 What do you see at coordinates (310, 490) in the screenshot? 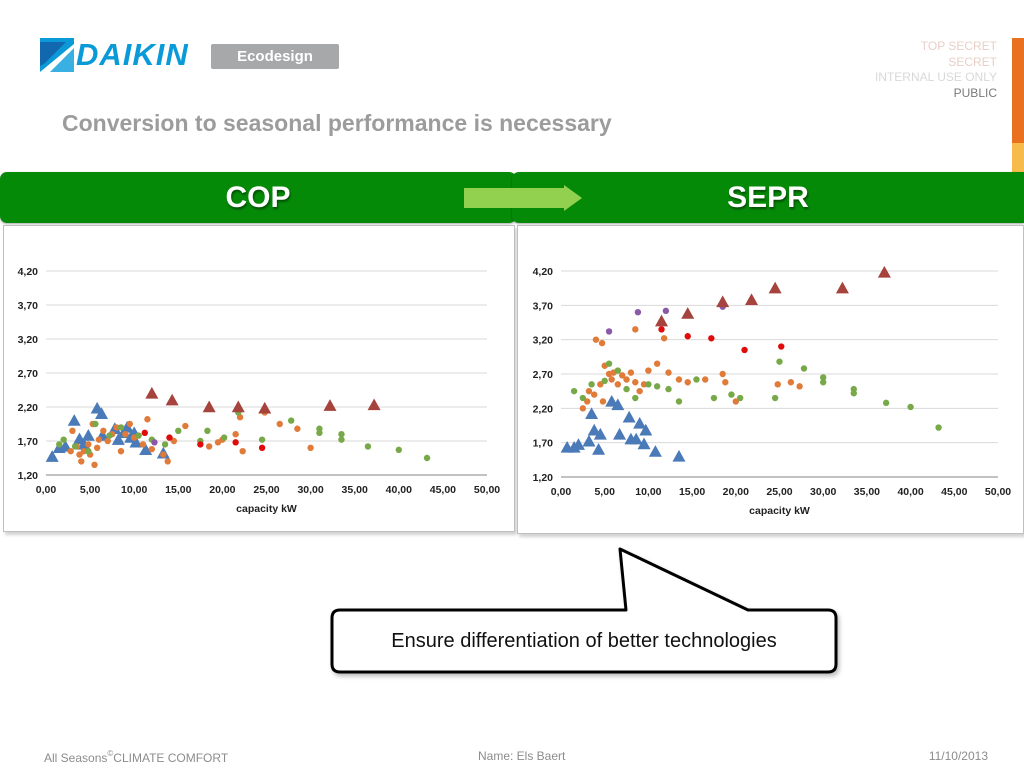
I see `x-tick-label: 30,00` at bounding box center [310, 490].